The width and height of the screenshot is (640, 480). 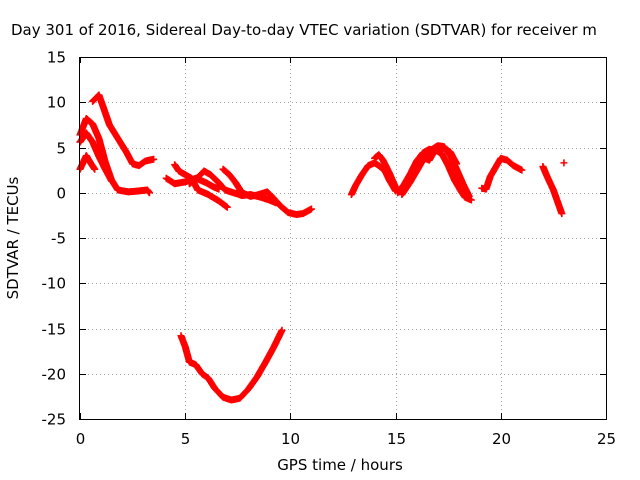 What do you see at coordinates (54, 375) in the screenshot?
I see `y-tick-label: -20` at bounding box center [54, 375].